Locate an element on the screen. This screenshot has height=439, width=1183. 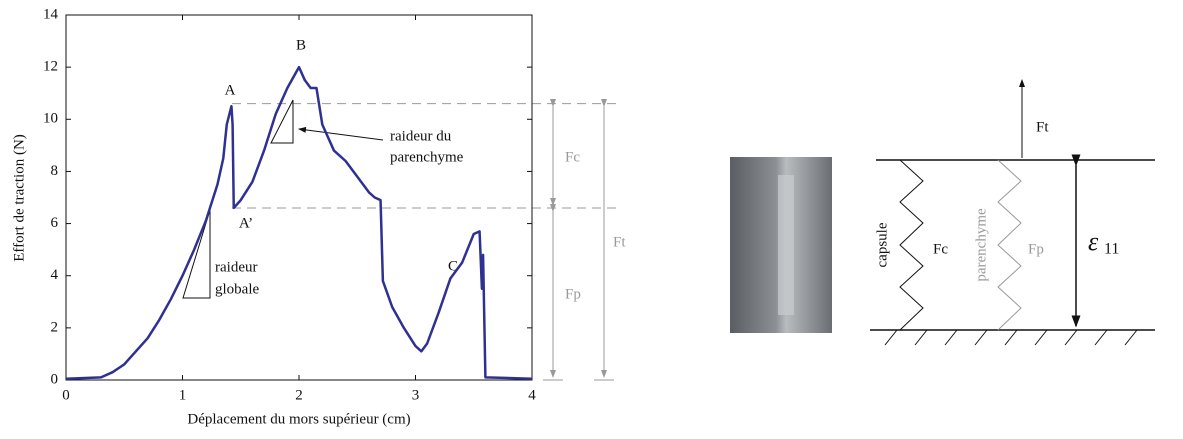
strain-index: 11 is located at coordinates (1111, 249).